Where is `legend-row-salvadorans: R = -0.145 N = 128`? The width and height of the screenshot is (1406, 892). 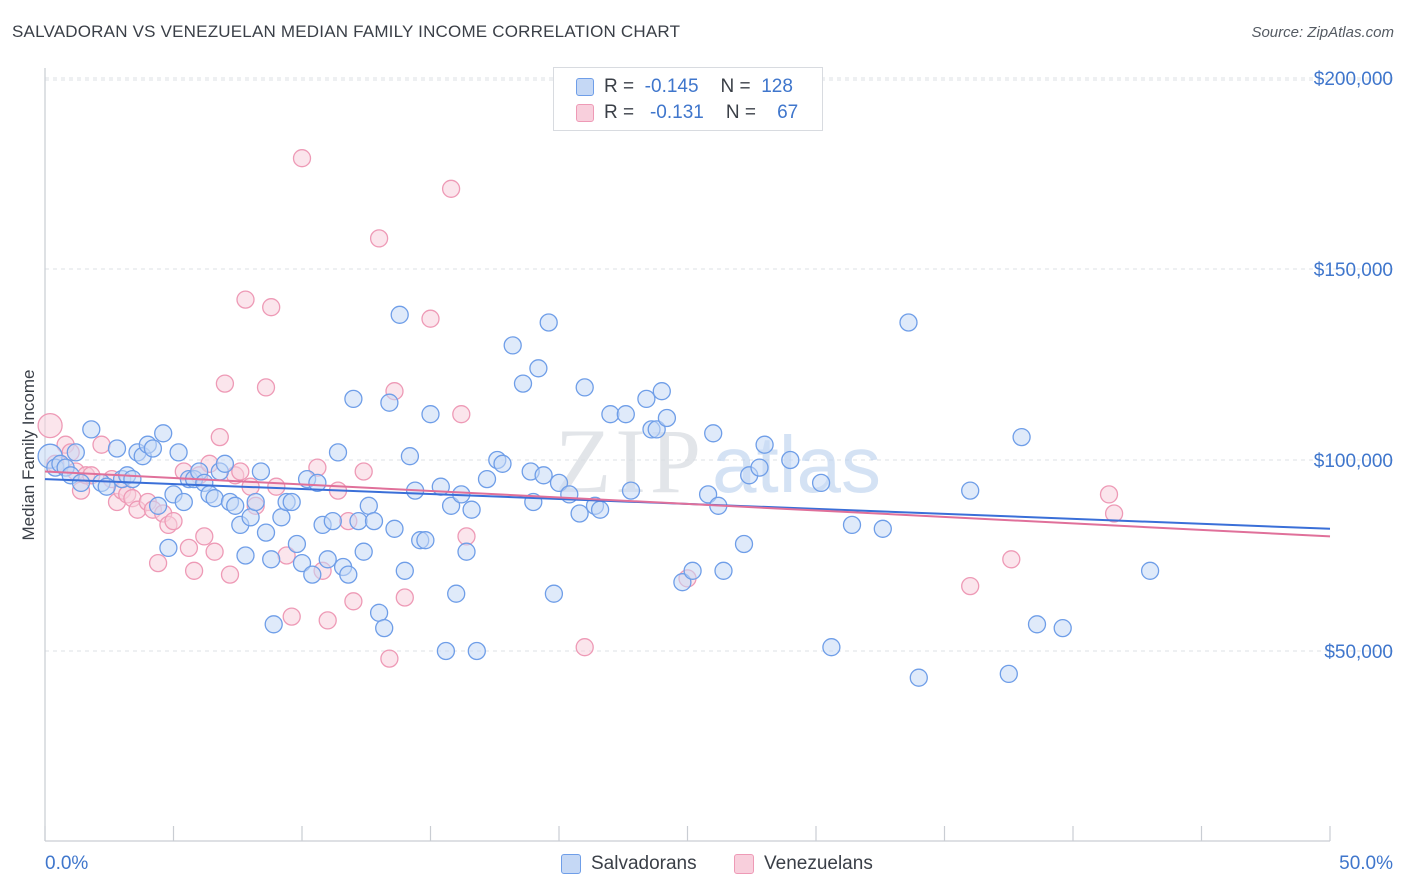 legend-row-salvadorans: R = -0.145 N = 128 is located at coordinates (684, 87).